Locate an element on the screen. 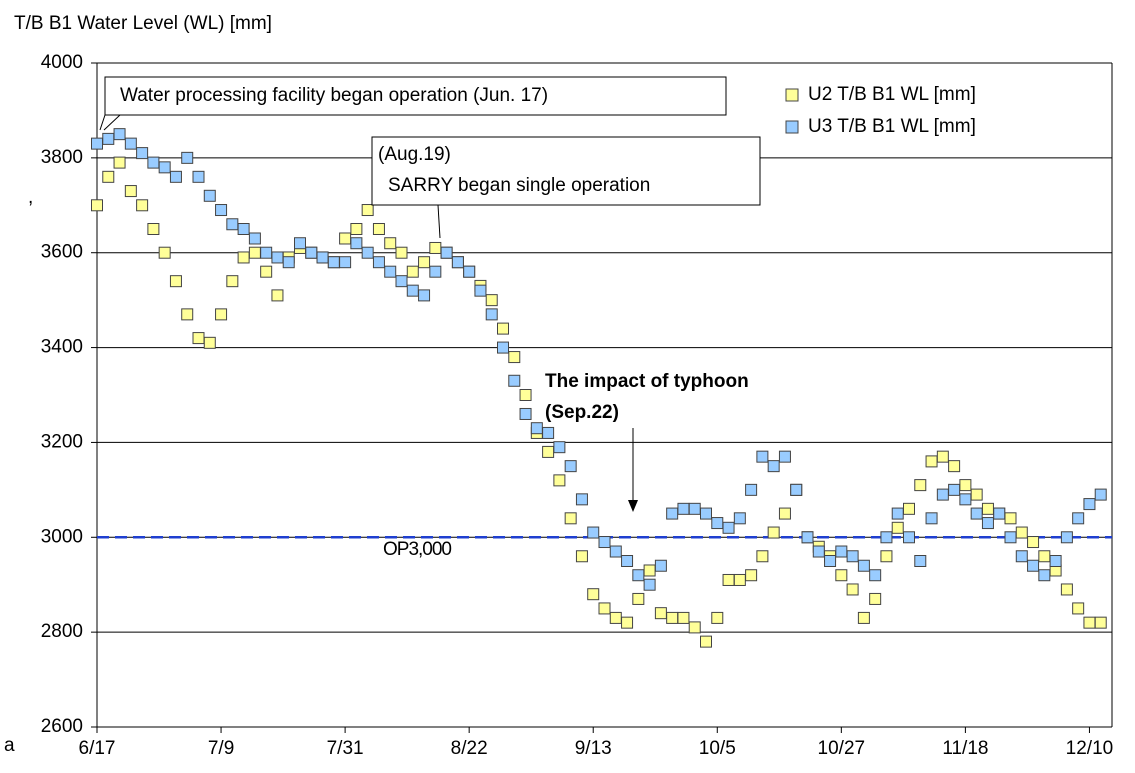  legend-marker is located at coordinates (792, 95).